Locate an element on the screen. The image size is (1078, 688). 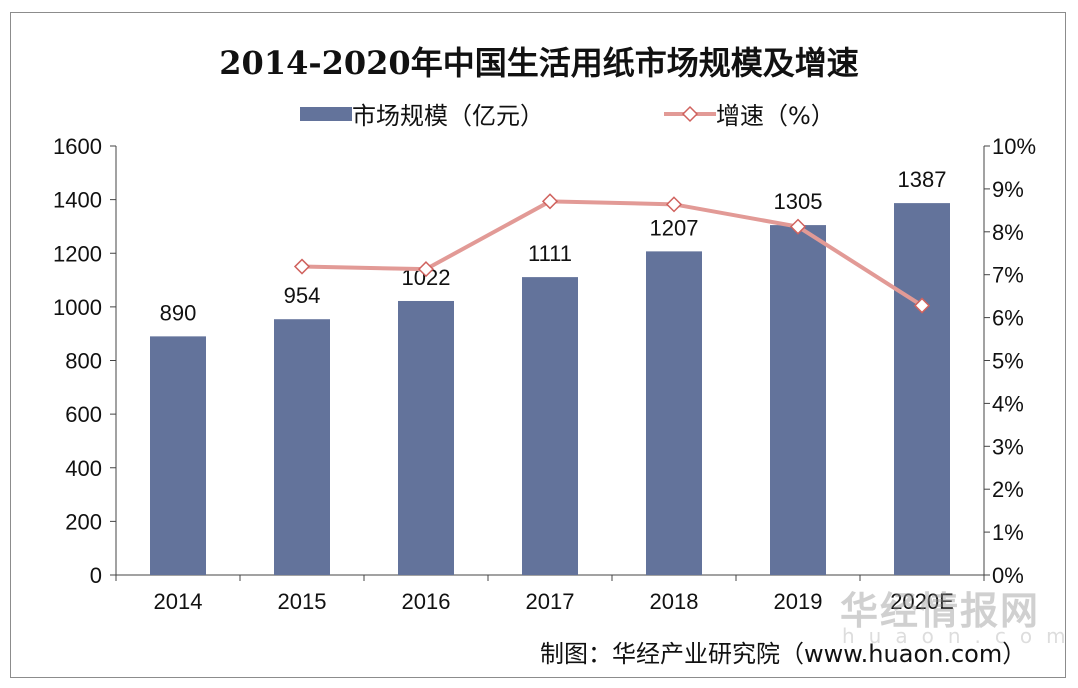
legend-label-line: 增速（%） is located at coordinates (775, 116).